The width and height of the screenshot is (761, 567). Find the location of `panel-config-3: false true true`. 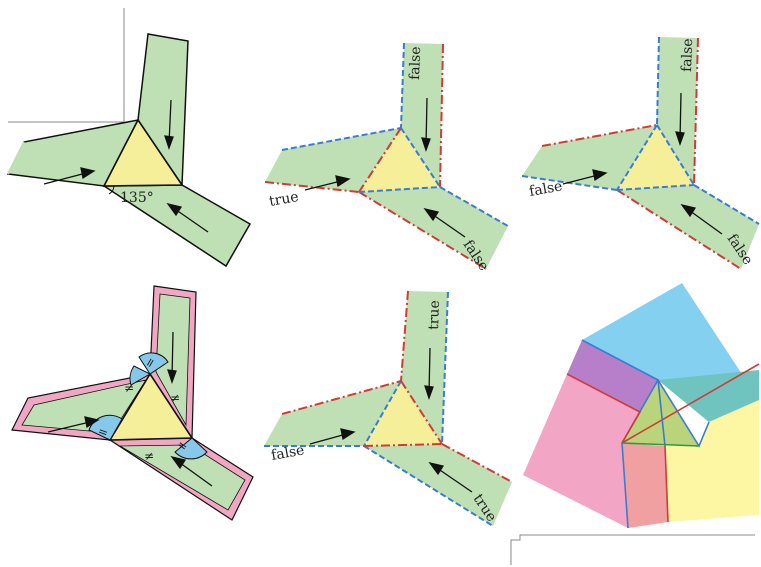

panel-config-3: false true true is located at coordinates (388, 408).